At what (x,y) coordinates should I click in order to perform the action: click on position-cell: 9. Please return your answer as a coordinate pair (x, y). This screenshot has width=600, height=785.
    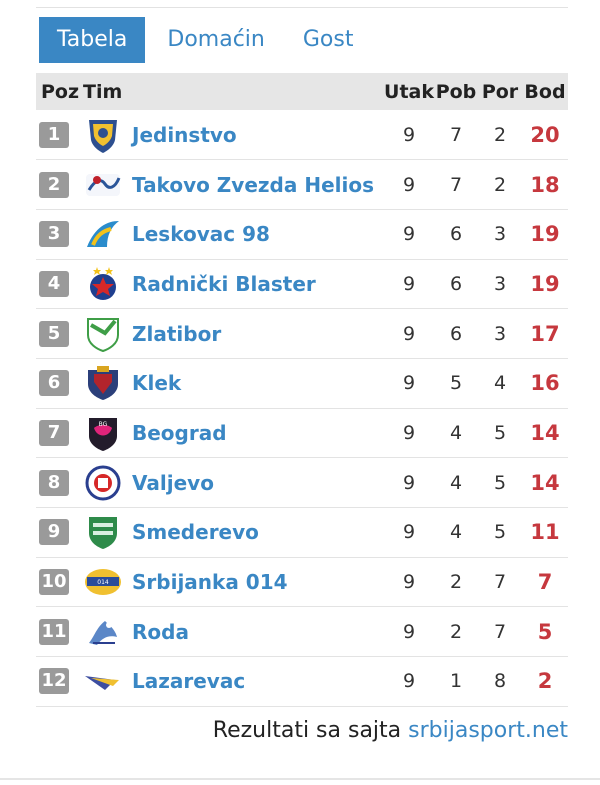
    Looking at the image, I should click on (59, 533).